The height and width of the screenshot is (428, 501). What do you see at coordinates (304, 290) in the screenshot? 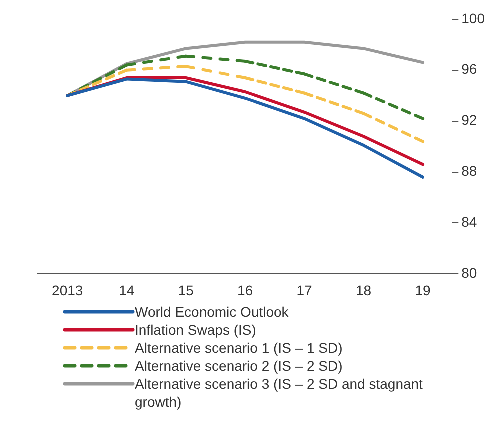
I see `x-tick-label: 17` at bounding box center [304, 290].